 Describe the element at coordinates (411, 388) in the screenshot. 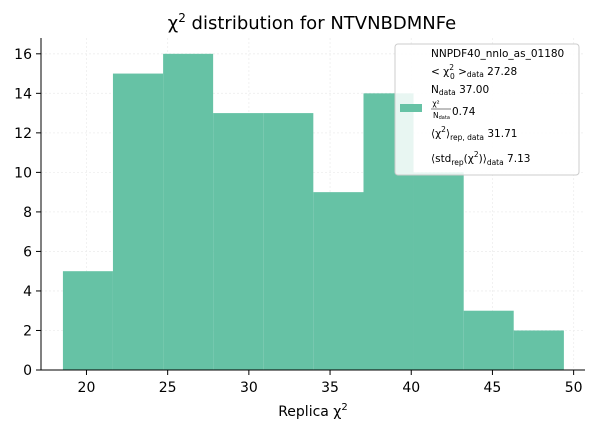

I see `x-tick-label: 40` at that location.